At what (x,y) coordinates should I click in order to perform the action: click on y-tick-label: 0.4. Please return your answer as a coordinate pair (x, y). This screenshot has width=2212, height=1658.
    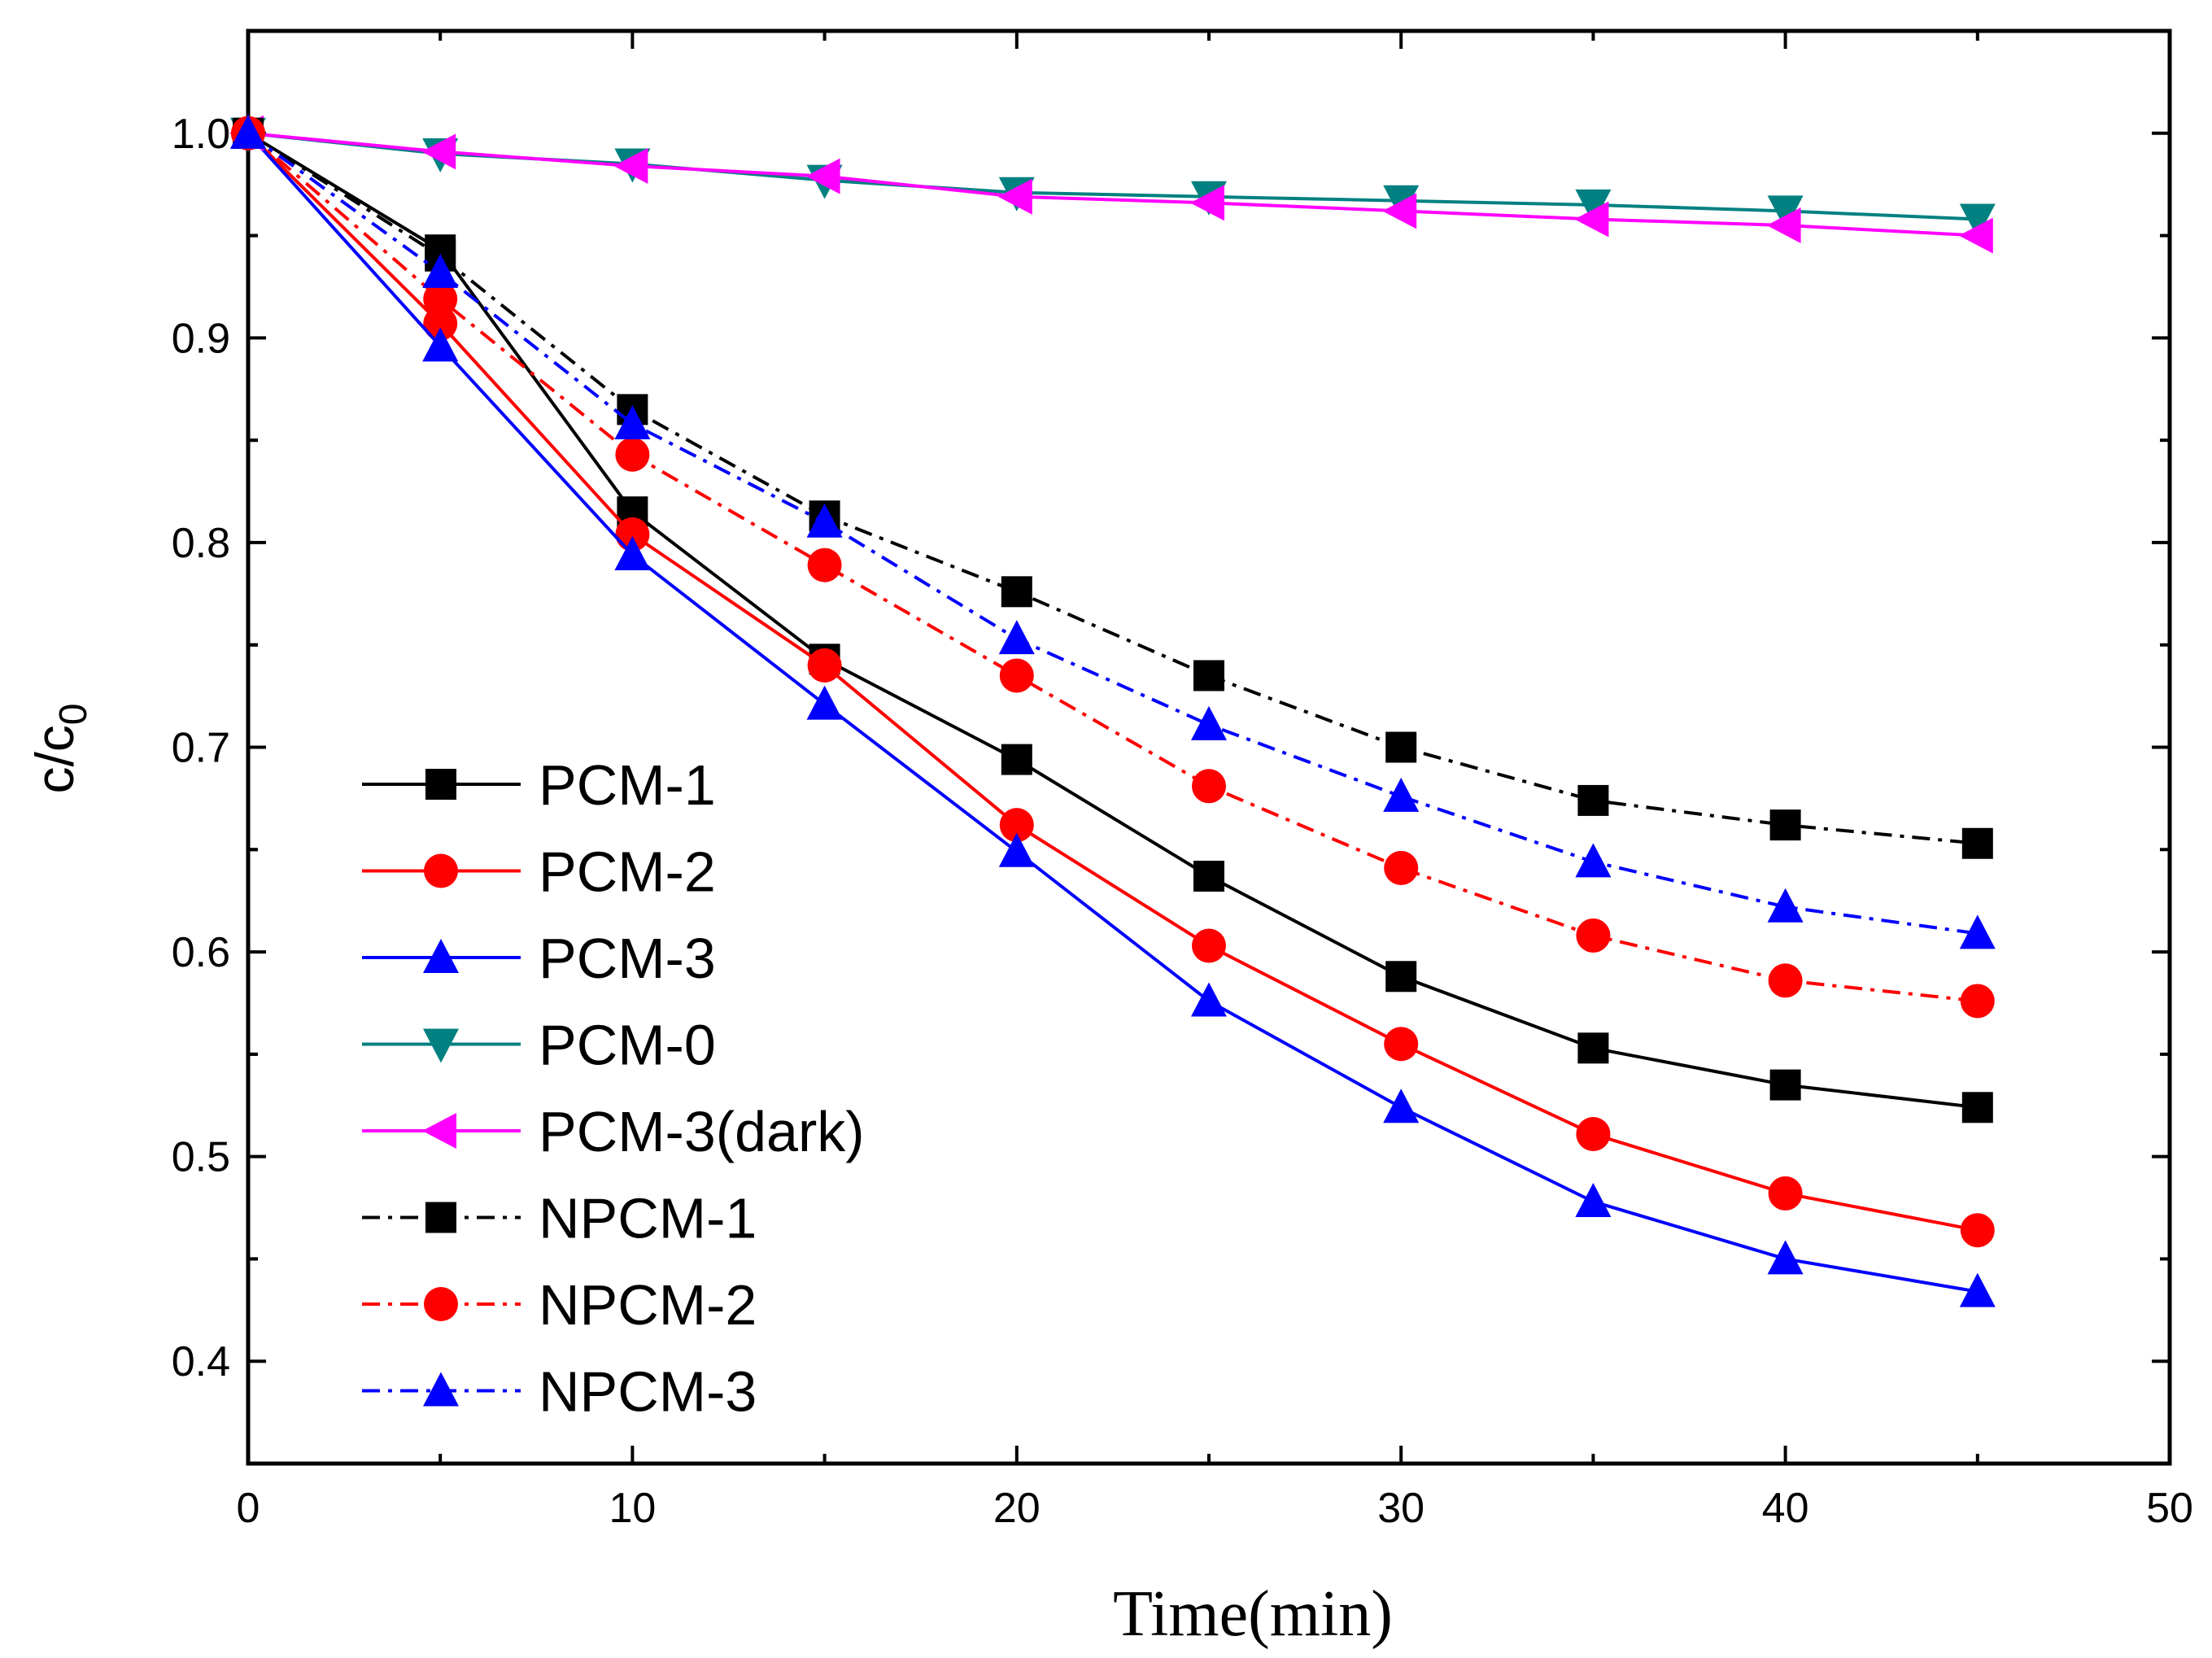
    Looking at the image, I should click on (201, 1362).